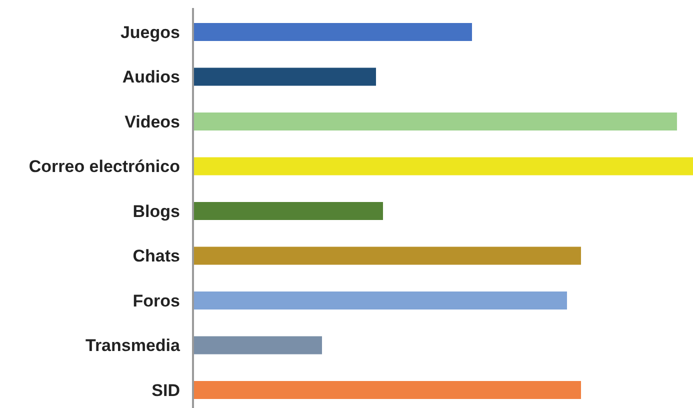 Image resolution: width=693 pixels, height=408 pixels. I want to click on y-tick-label: SID, so click(166, 390).